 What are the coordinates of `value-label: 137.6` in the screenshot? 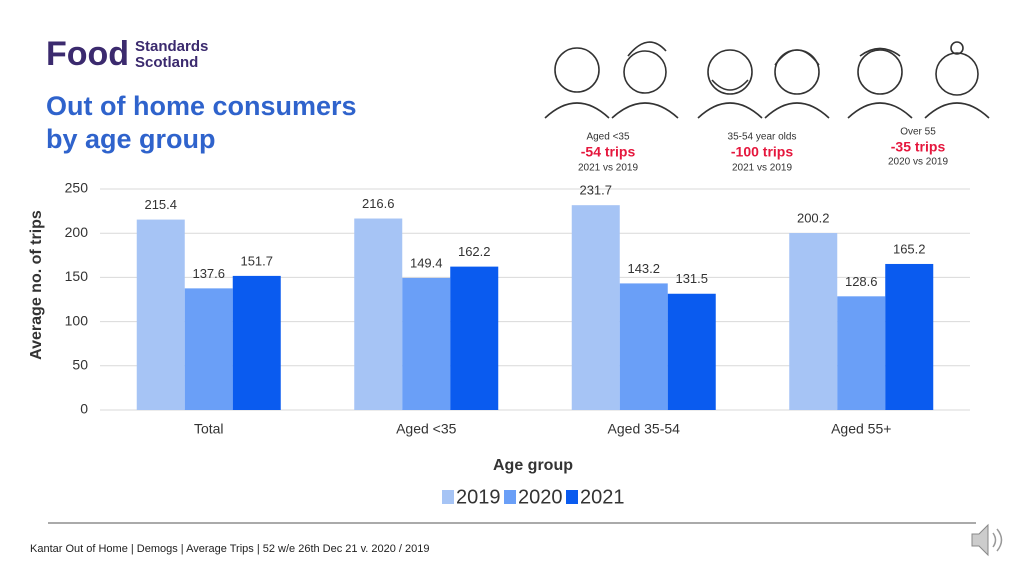 It's located at (208, 273).